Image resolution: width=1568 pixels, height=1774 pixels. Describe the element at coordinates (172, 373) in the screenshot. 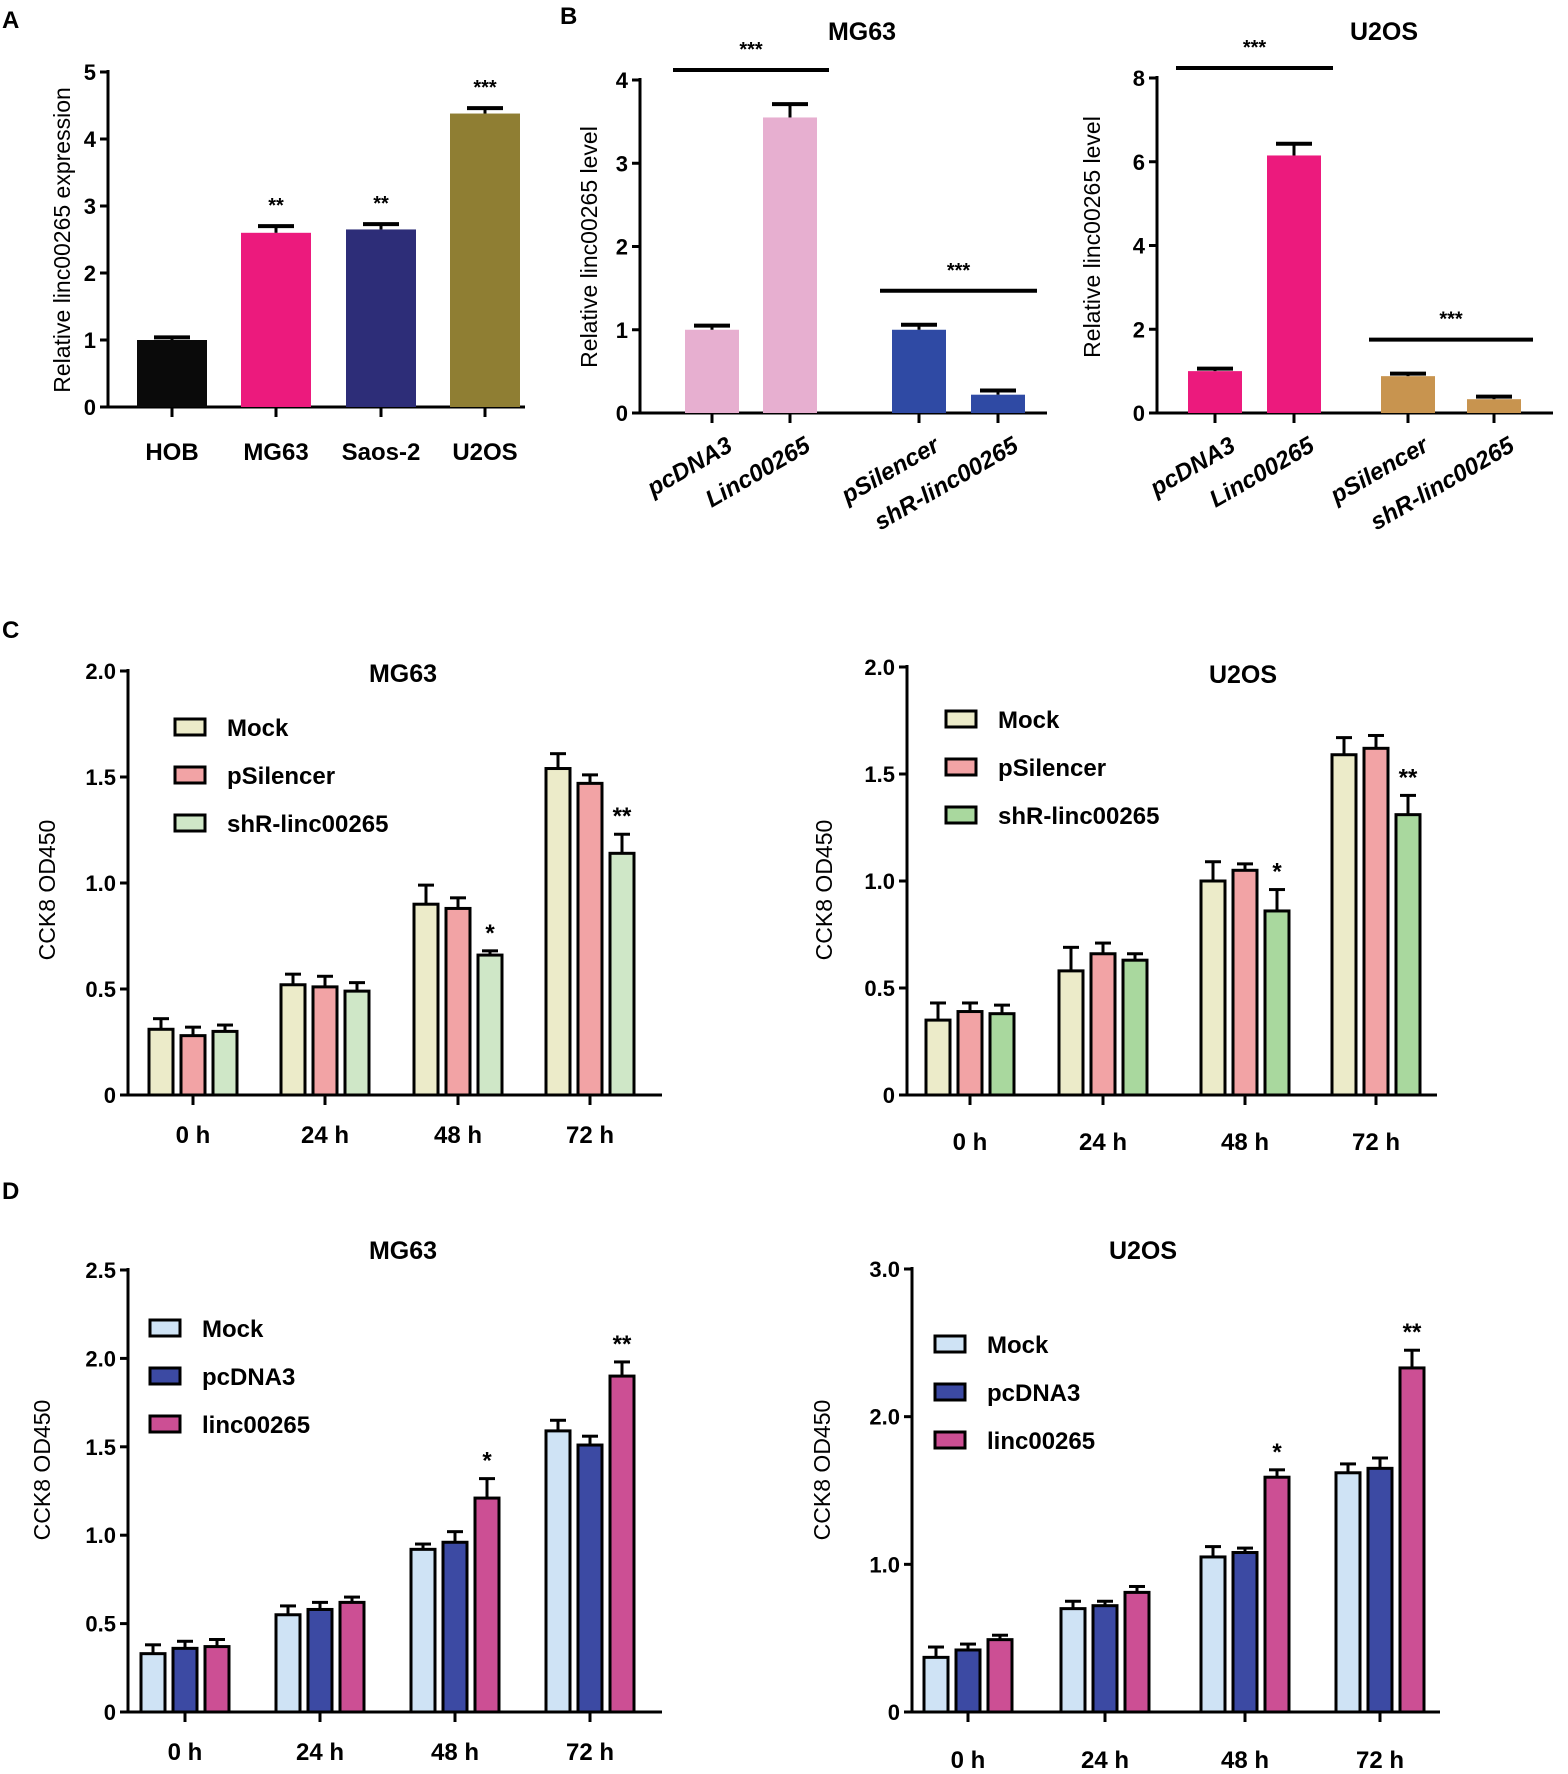

I see `bar-hob` at that location.